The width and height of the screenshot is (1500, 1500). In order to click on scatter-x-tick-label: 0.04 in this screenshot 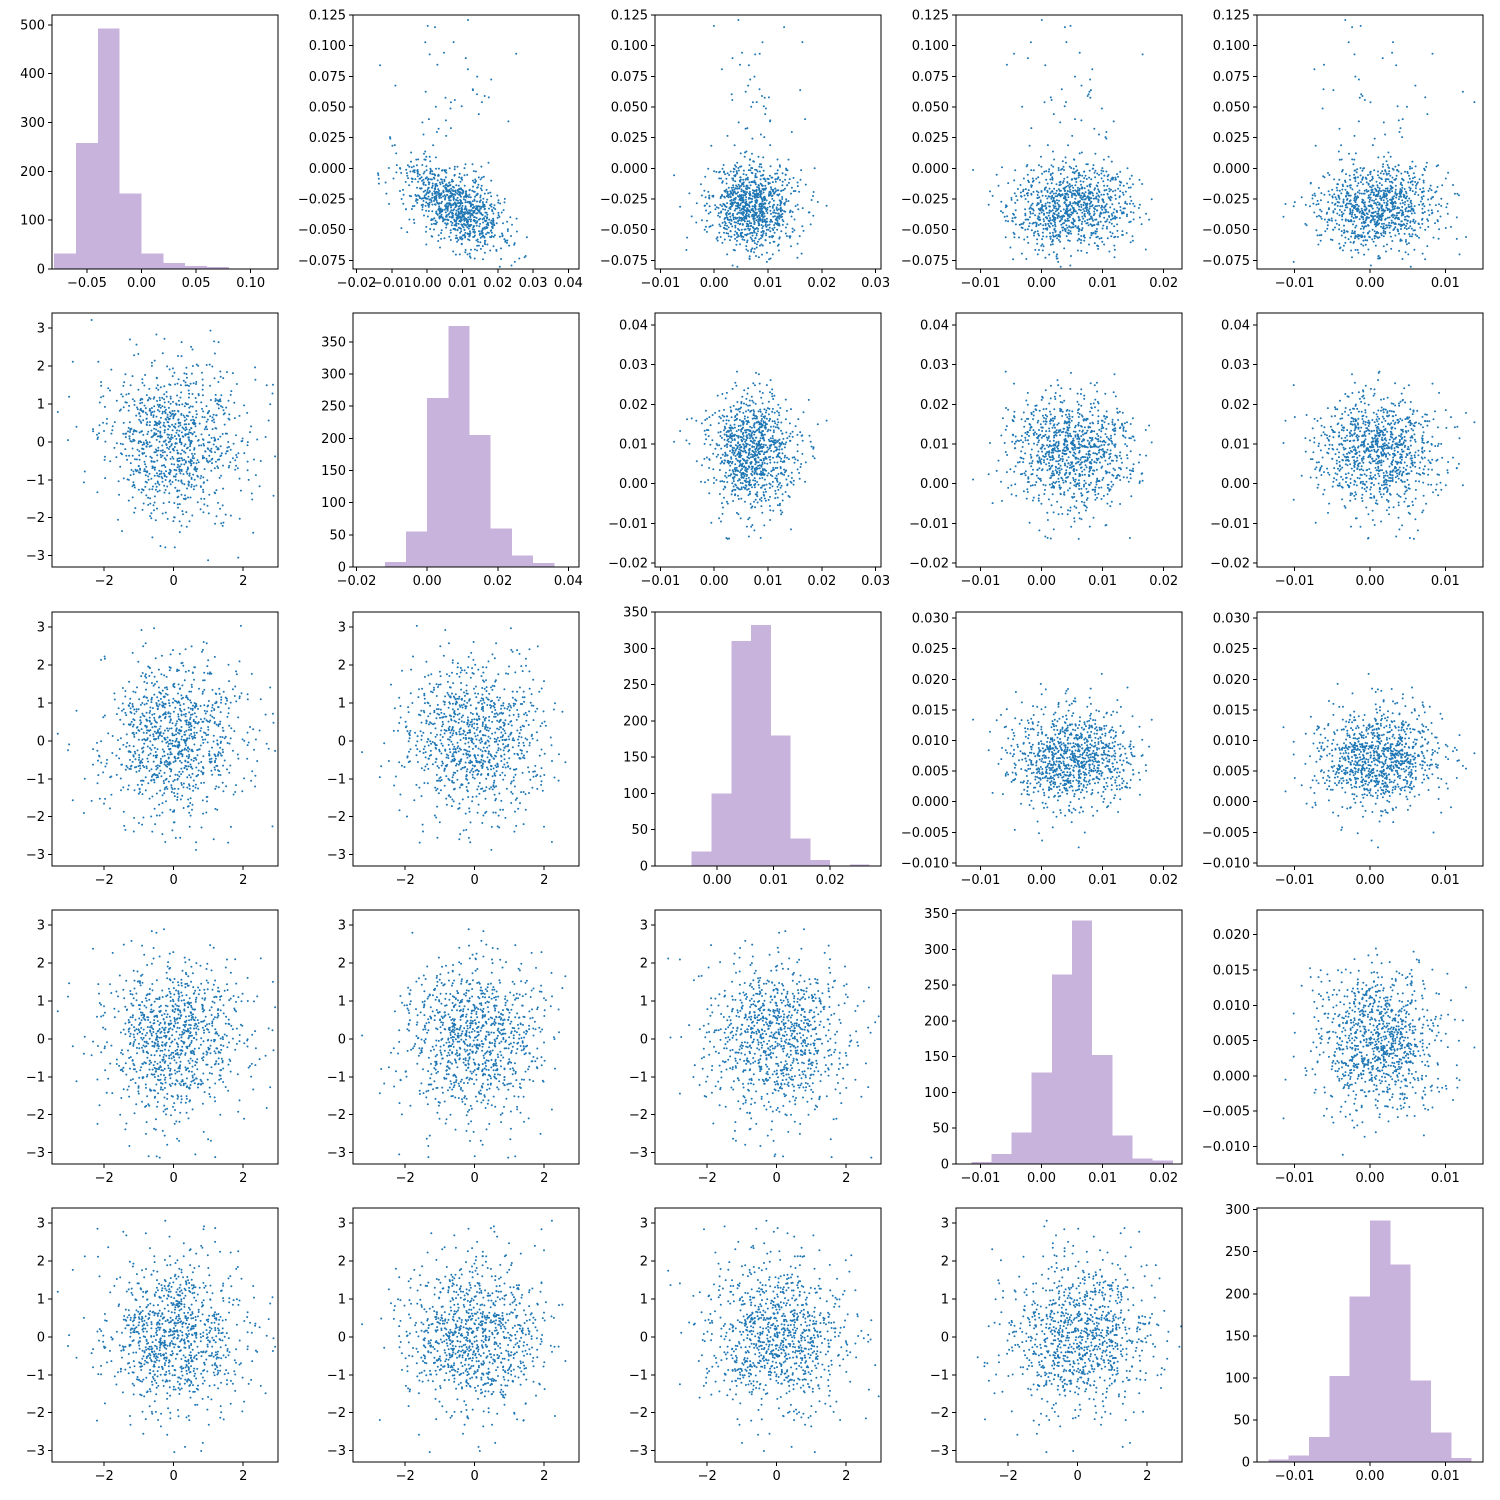, I will do `click(568, 283)`.